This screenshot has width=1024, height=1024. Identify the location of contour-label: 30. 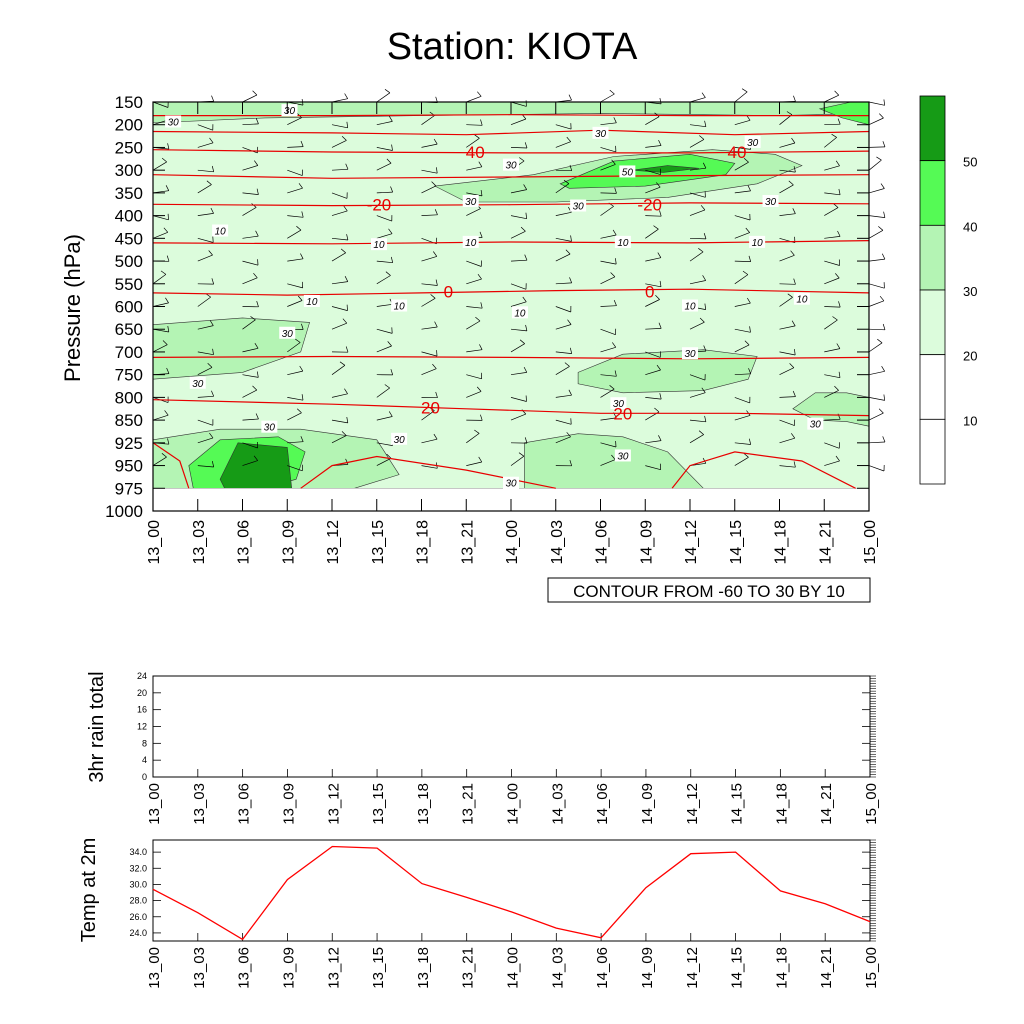
(623, 456).